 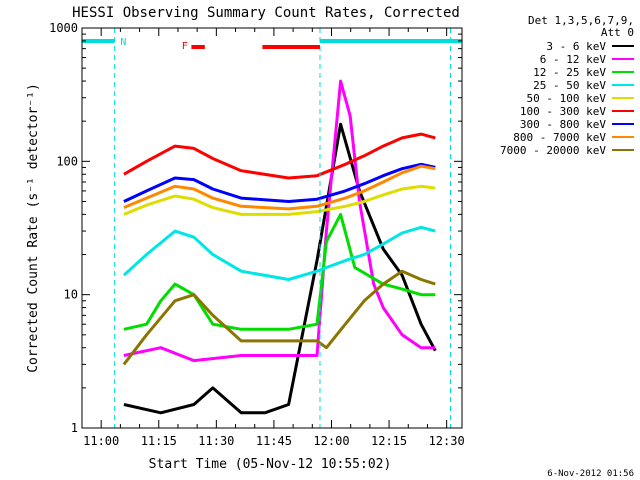 I want to click on x-tick-label: 12:15, so click(x=389, y=441).